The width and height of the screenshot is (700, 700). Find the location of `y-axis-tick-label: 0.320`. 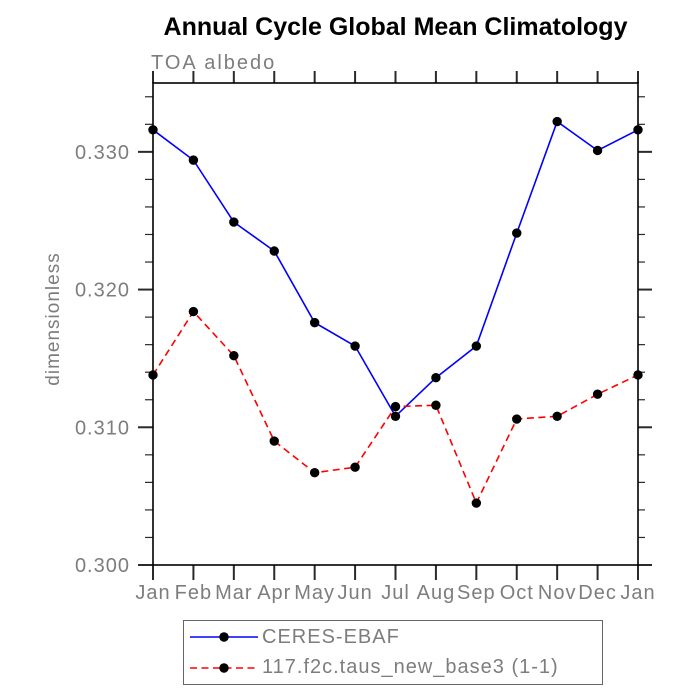

y-axis-tick-label: 0.320 is located at coordinates (102, 291).